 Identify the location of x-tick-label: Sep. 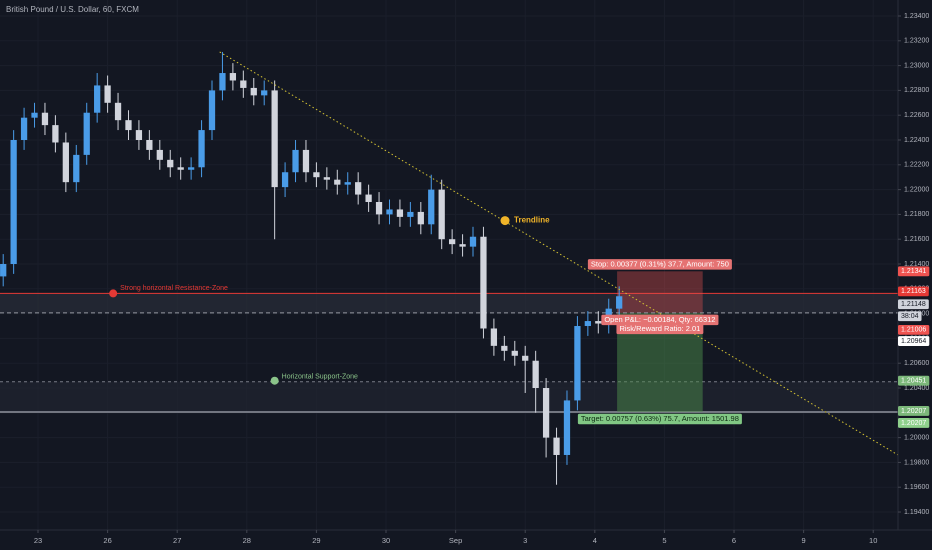
(455, 540).